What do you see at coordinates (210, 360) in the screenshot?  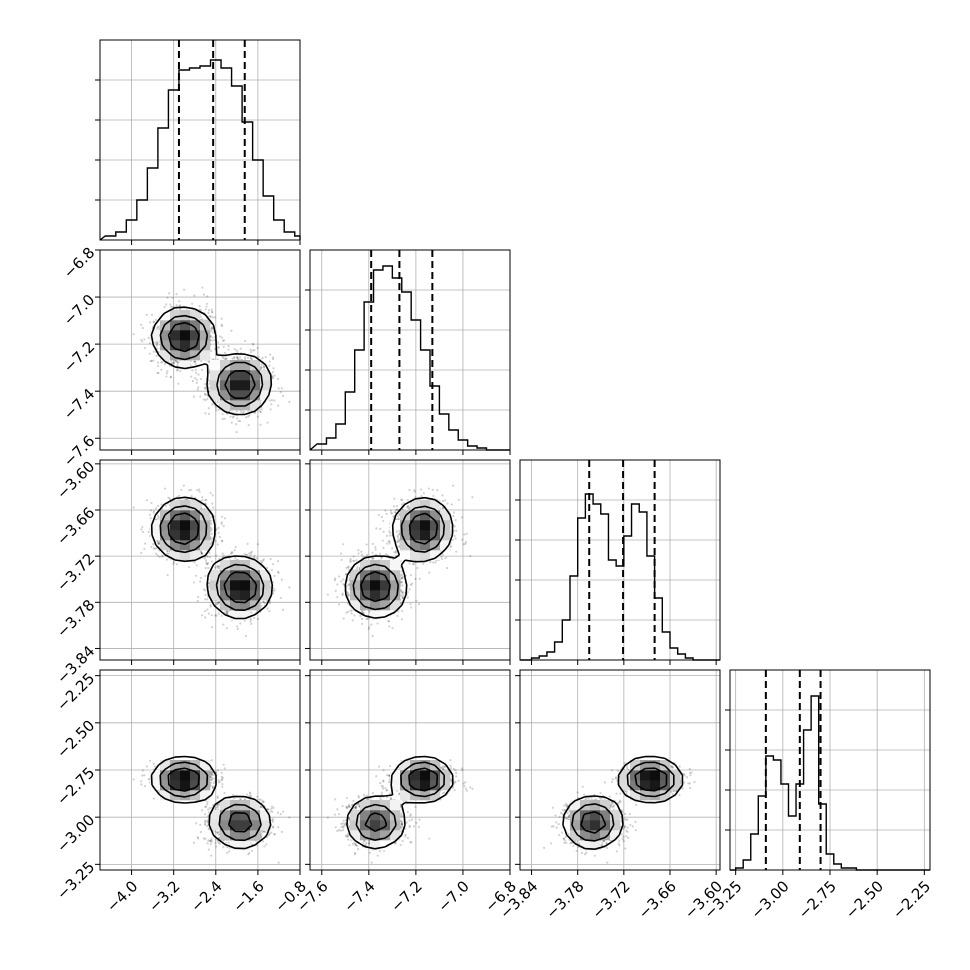 I see `density-cells` at bounding box center [210, 360].